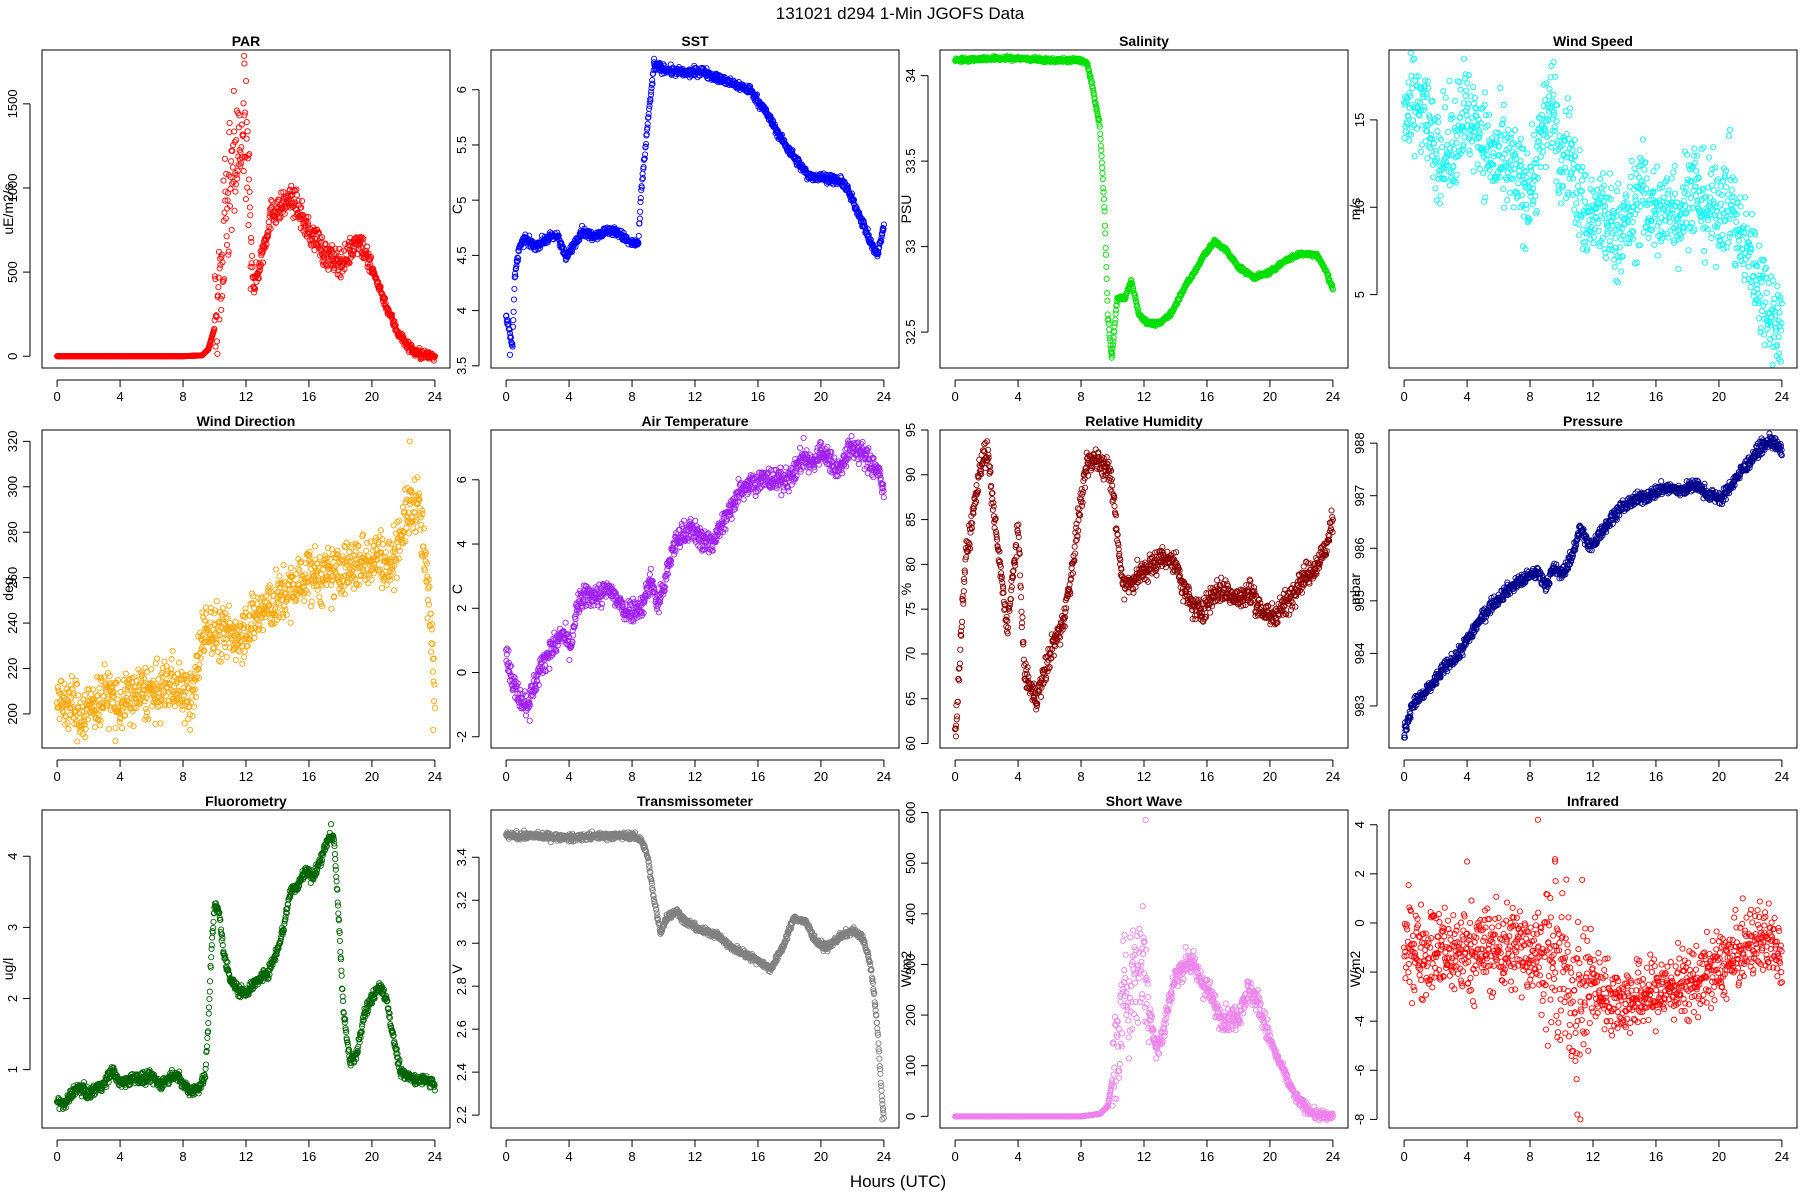 The image size is (1800, 1200). What do you see at coordinates (12, 188) in the screenshot?
I see `par-y-tick-label: 1000` at bounding box center [12, 188].